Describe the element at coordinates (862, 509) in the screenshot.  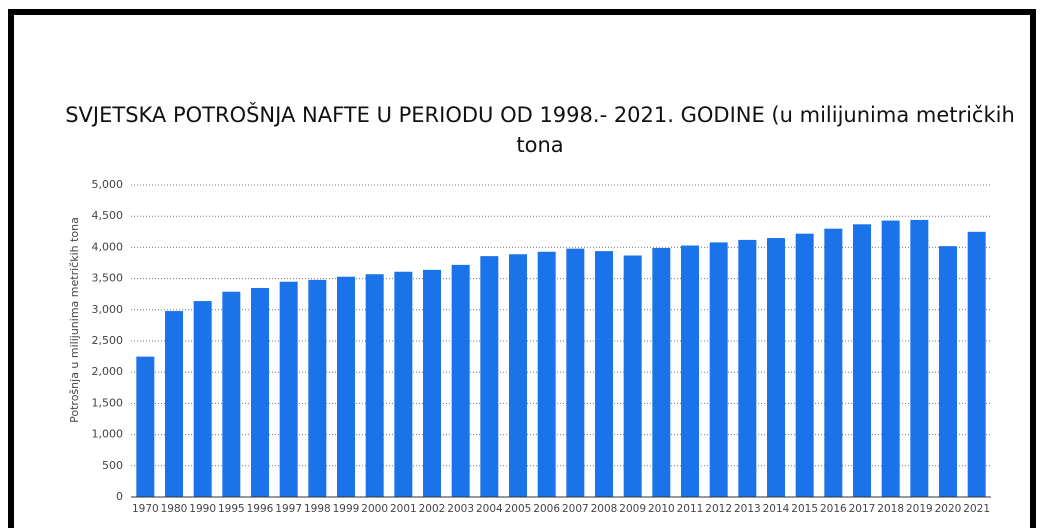
I see `x-tick-label: 2017` at that location.